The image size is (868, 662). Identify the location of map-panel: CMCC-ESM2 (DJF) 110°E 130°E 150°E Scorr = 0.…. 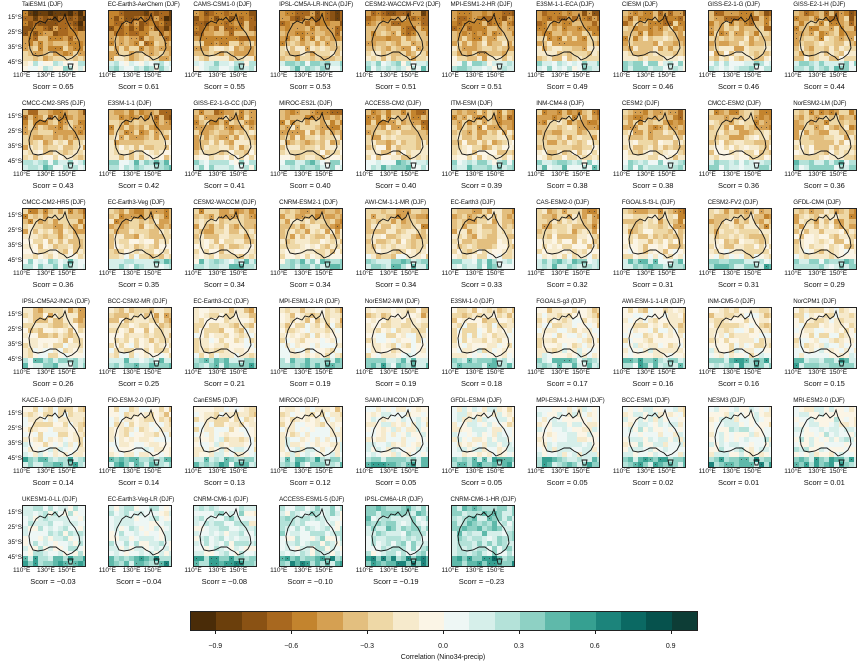
(729, 150).